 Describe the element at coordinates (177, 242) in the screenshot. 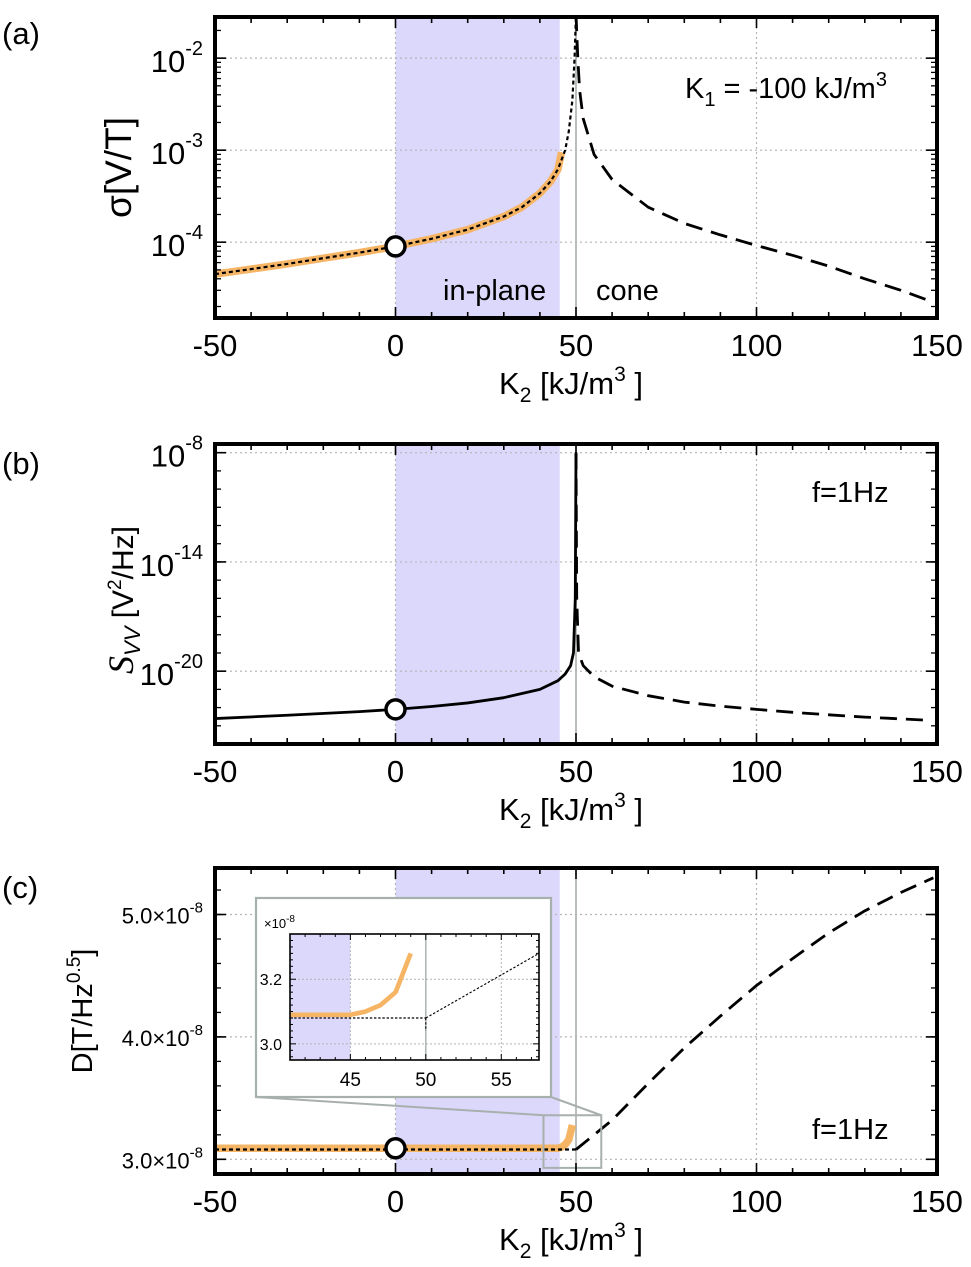

I see `panel-a-ytick-label-2: 10⁻⁴` at that location.